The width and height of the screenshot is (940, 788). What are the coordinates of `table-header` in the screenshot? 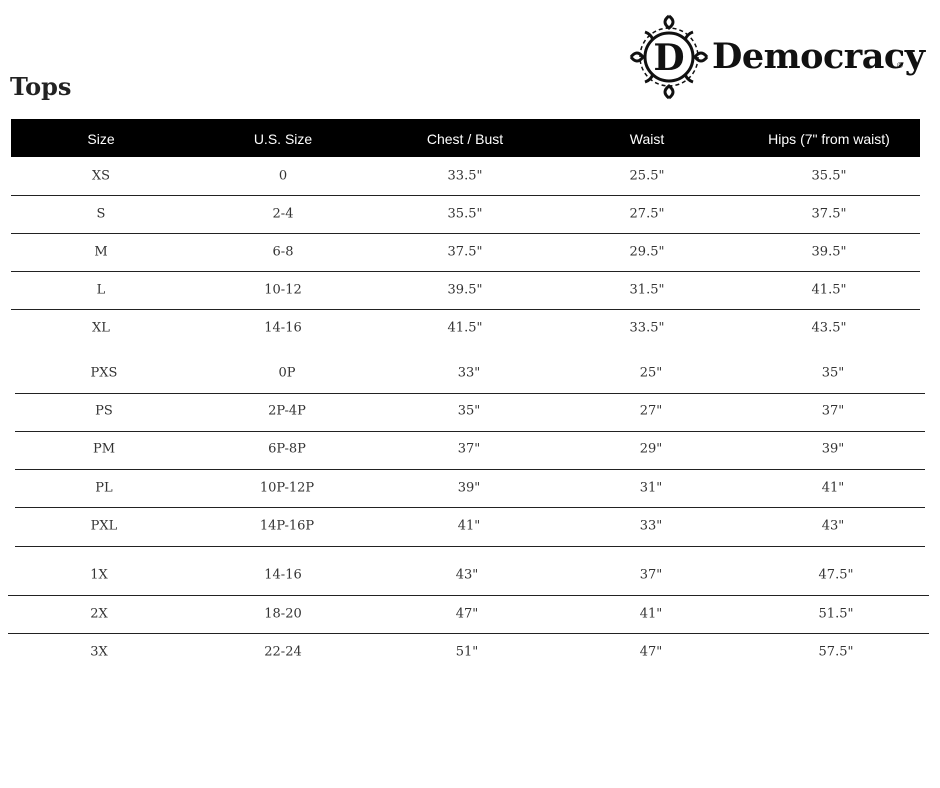 It's located at (465, 138).